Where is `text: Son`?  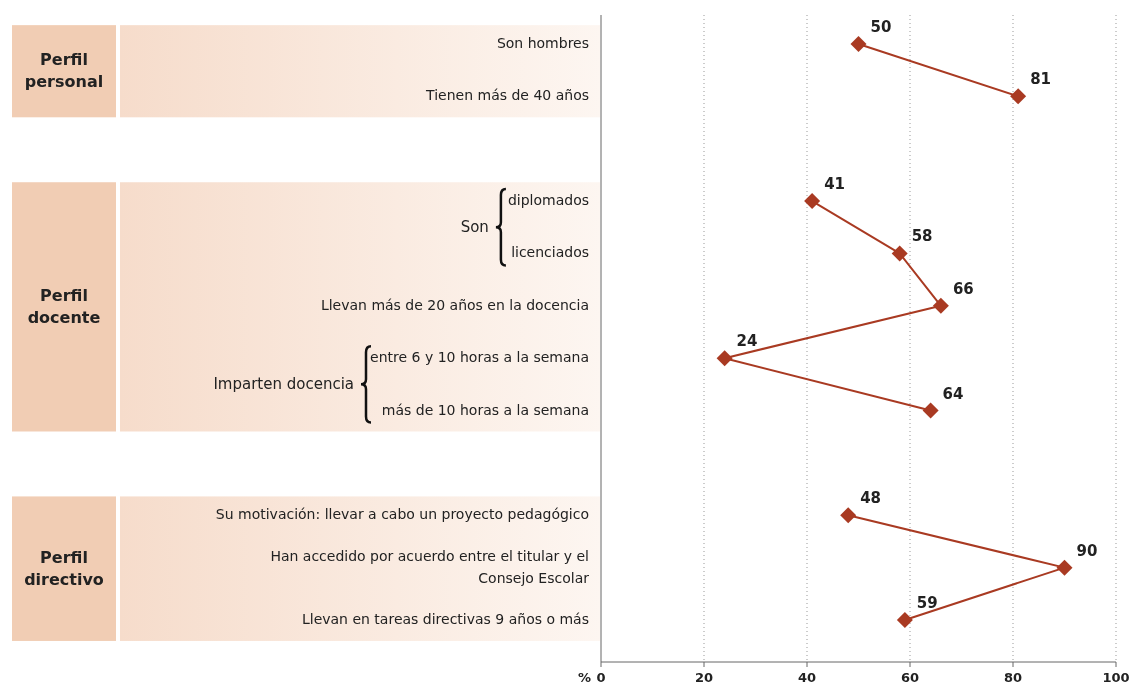 text: Son is located at coordinates (474, 226).